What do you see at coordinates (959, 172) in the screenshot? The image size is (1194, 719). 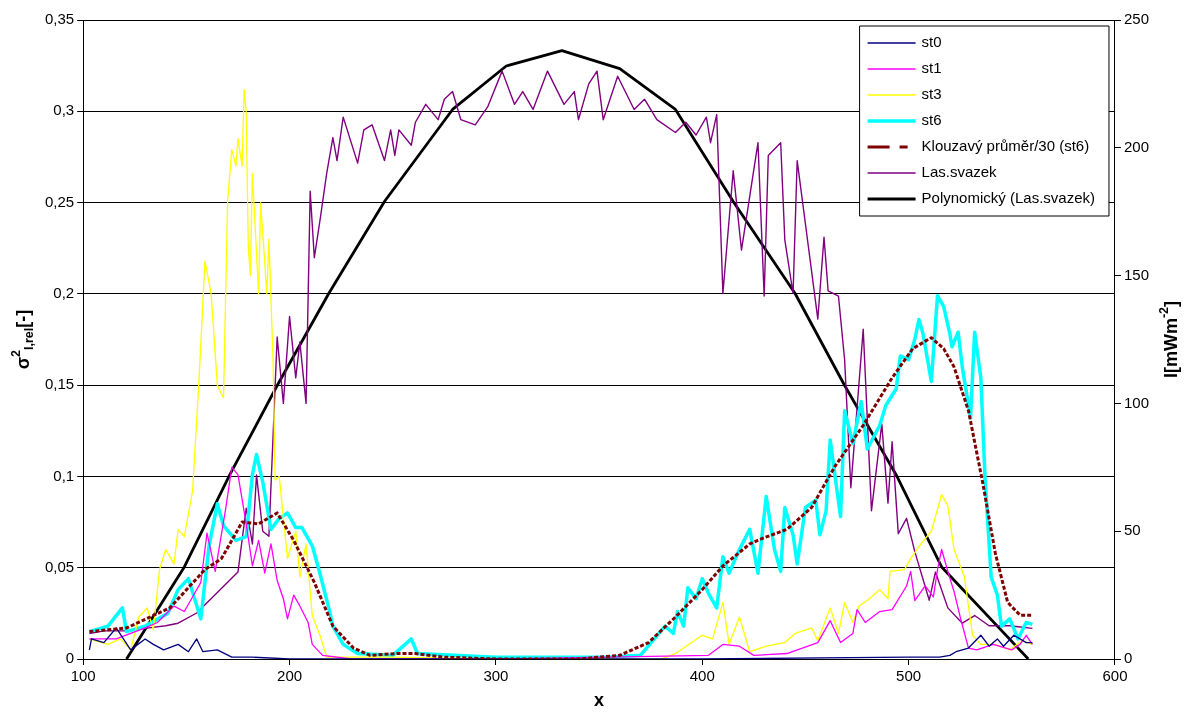 I see `legend-label: Las.svazek` at bounding box center [959, 172].